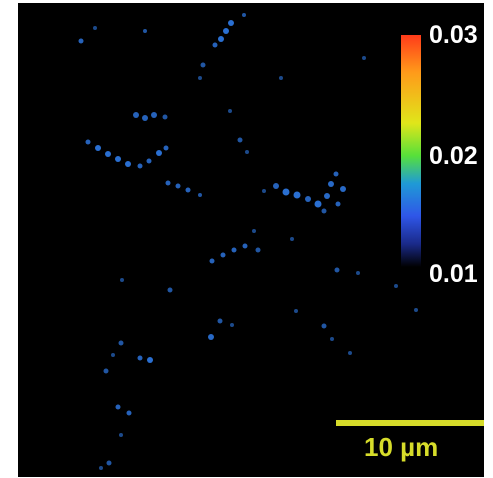 The height and width of the screenshot is (478, 493). Describe the element at coordinates (411, 151) in the screenshot. I see `color-scale-bar` at that location.